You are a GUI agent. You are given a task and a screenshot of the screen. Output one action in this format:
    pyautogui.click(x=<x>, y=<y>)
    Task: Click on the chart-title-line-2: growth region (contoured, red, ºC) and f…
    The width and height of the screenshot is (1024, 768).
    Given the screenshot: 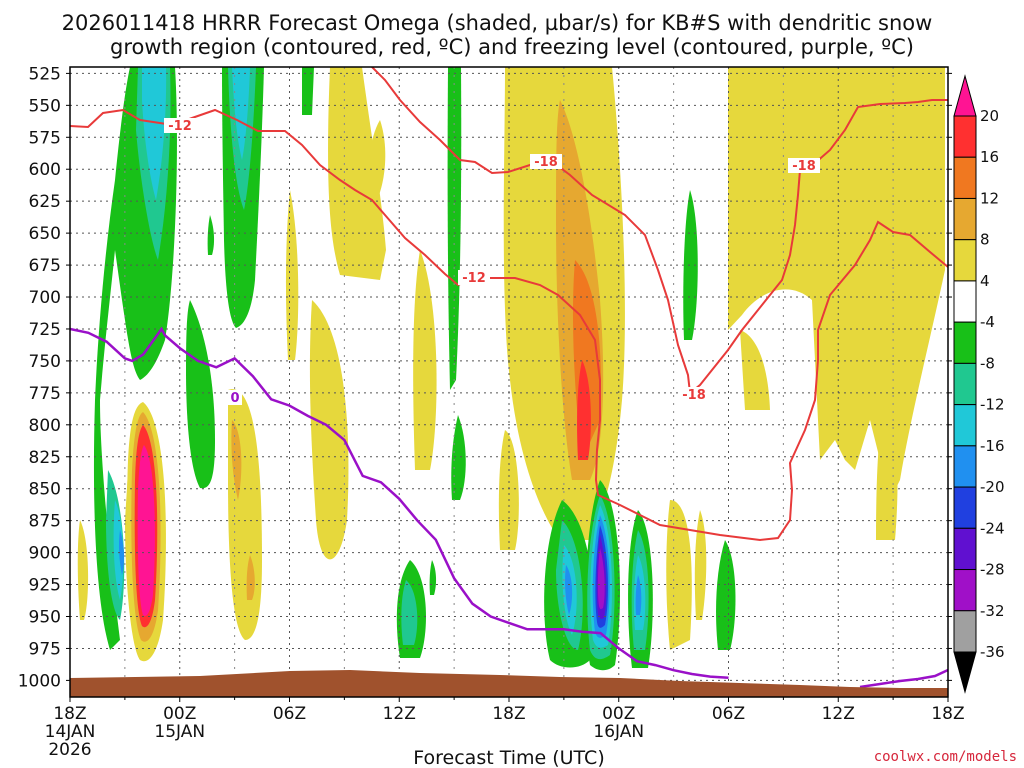 What is the action you would take?
    pyautogui.click(x=512, y=47)
    